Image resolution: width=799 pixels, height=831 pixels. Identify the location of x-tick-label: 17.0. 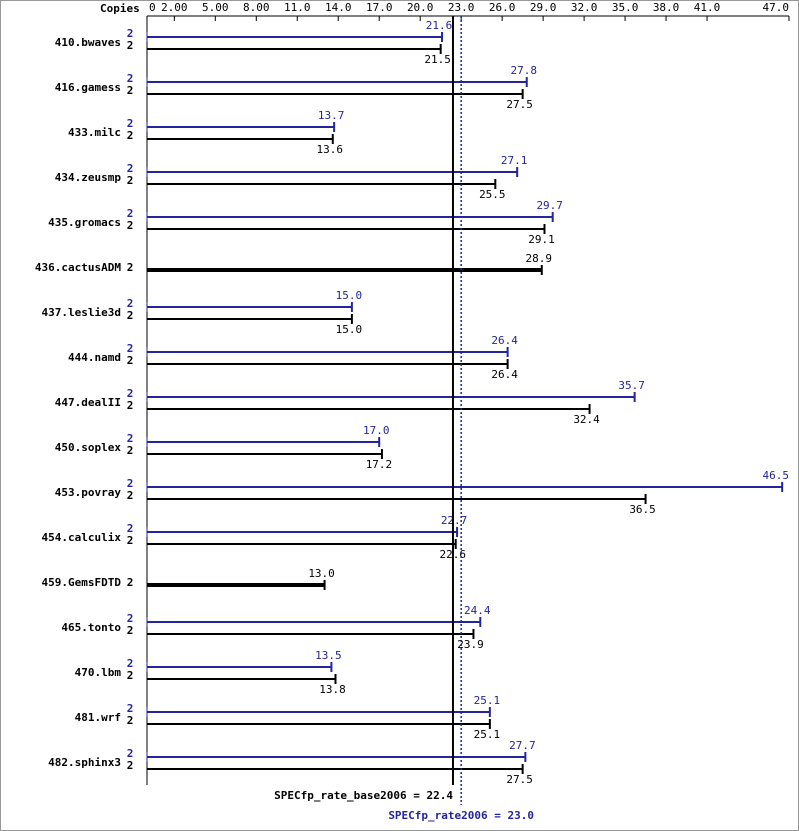
(379, 7).